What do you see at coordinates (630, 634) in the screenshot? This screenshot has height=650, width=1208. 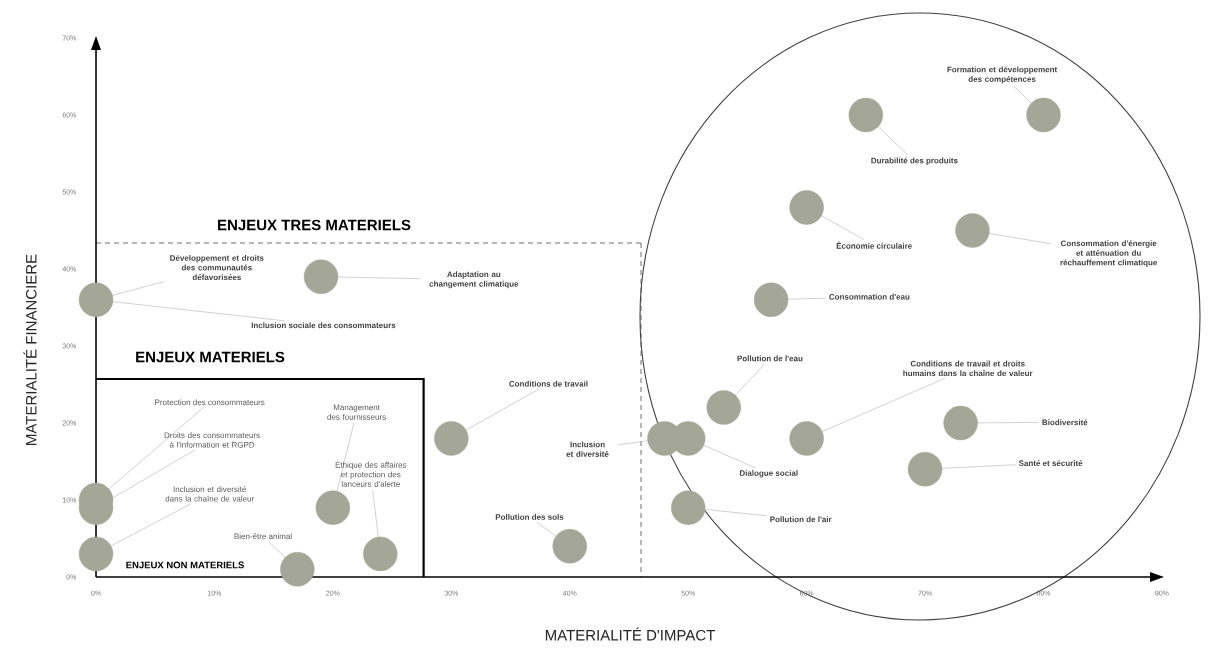 I see `x-axis-title: MATERIALITÉ D'IMPACT` at bounding box center [630, 634].